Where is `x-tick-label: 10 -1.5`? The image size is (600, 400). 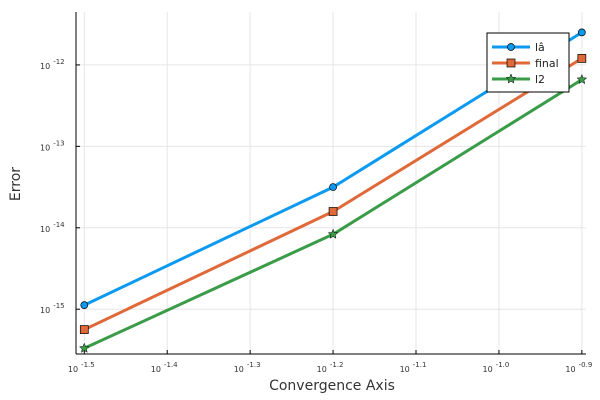 x-tick-label: 10 -1.5 is located at coordinates (81, 367).